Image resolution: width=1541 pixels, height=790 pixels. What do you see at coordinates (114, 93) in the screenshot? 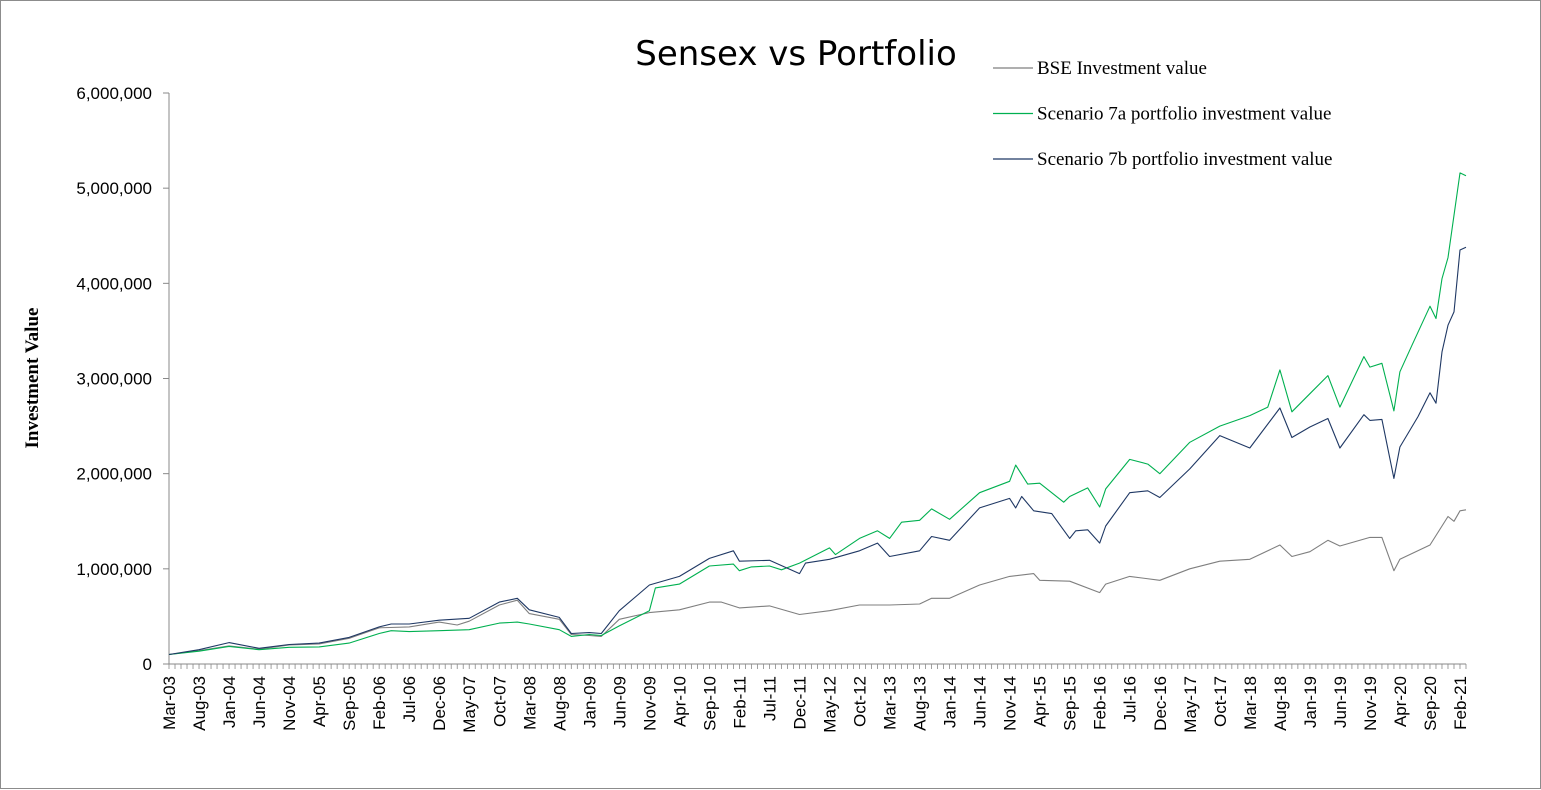
I see `y-tick-label: 6,000,000` at bounding box center [114, 93].